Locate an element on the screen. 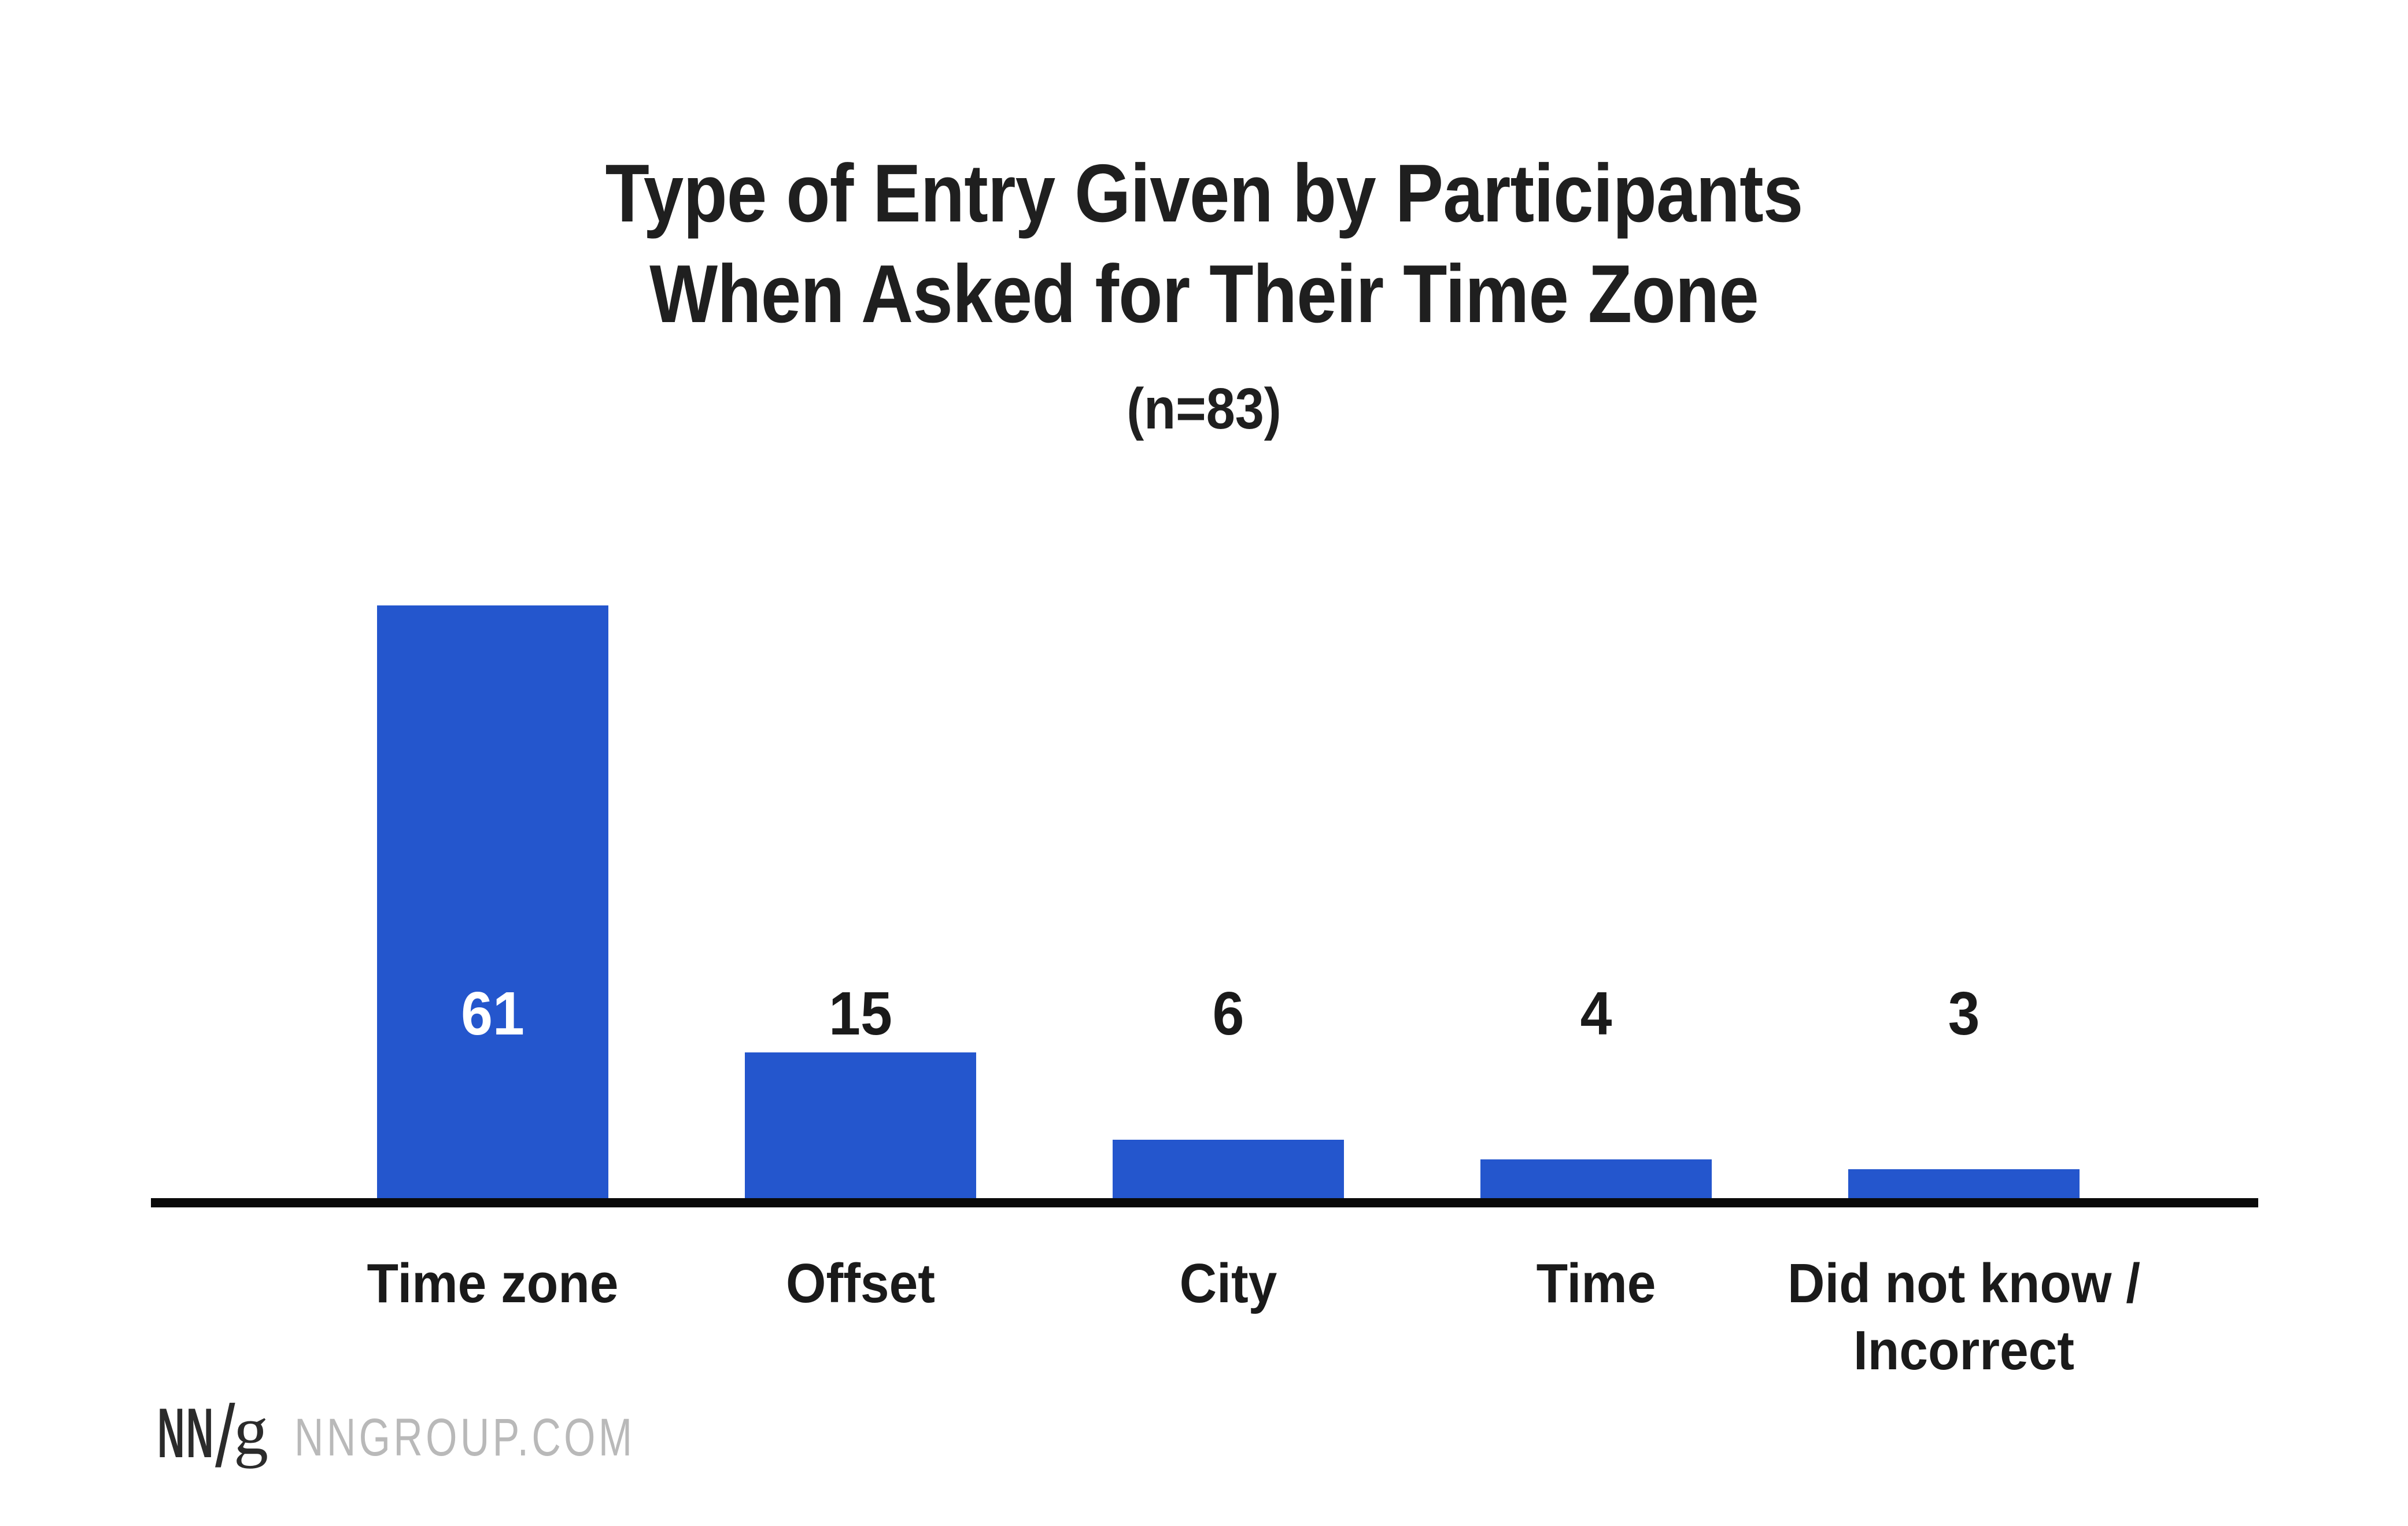 The width and height of the screenshot is (2408, 1526). bar-did-not-know-incorrect is located at coordinates (1964, 1183).